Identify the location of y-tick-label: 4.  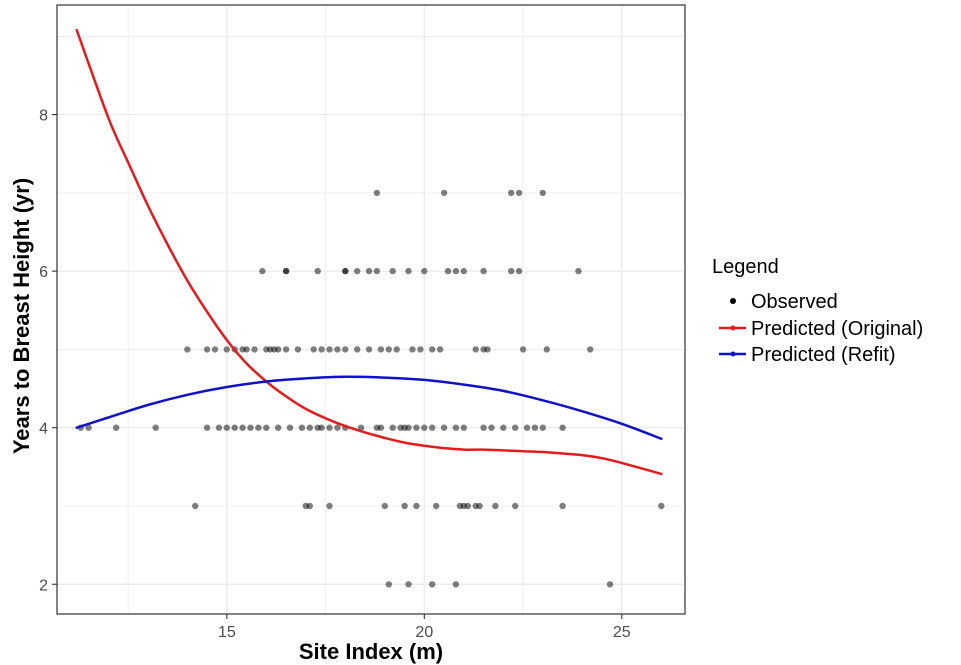
(43, 429).